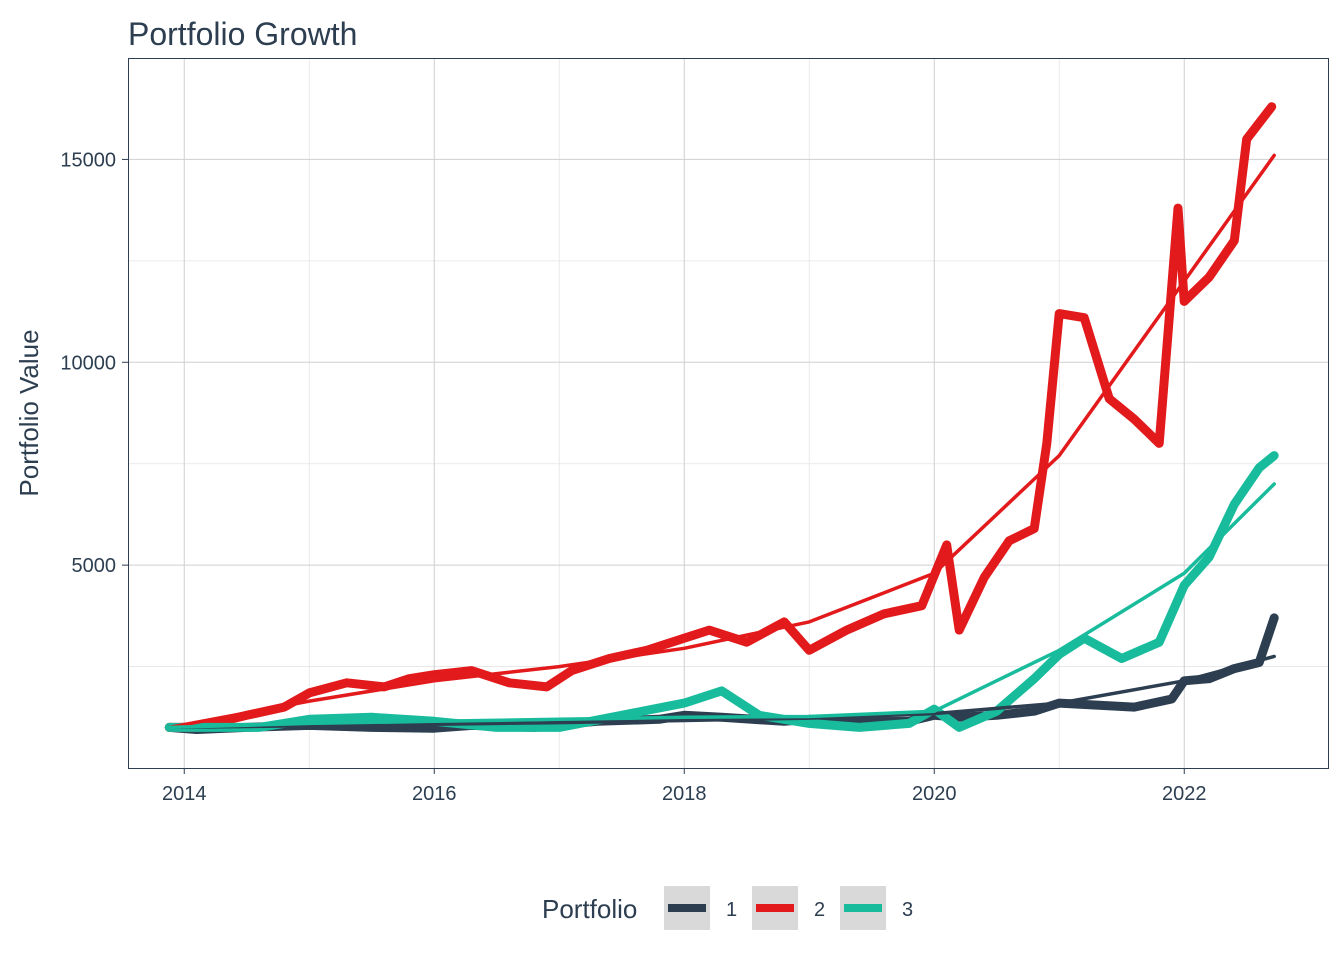 This screenshot has width=1344, height=960. I want to click on legend-label-3: 3, so click(907, 910).